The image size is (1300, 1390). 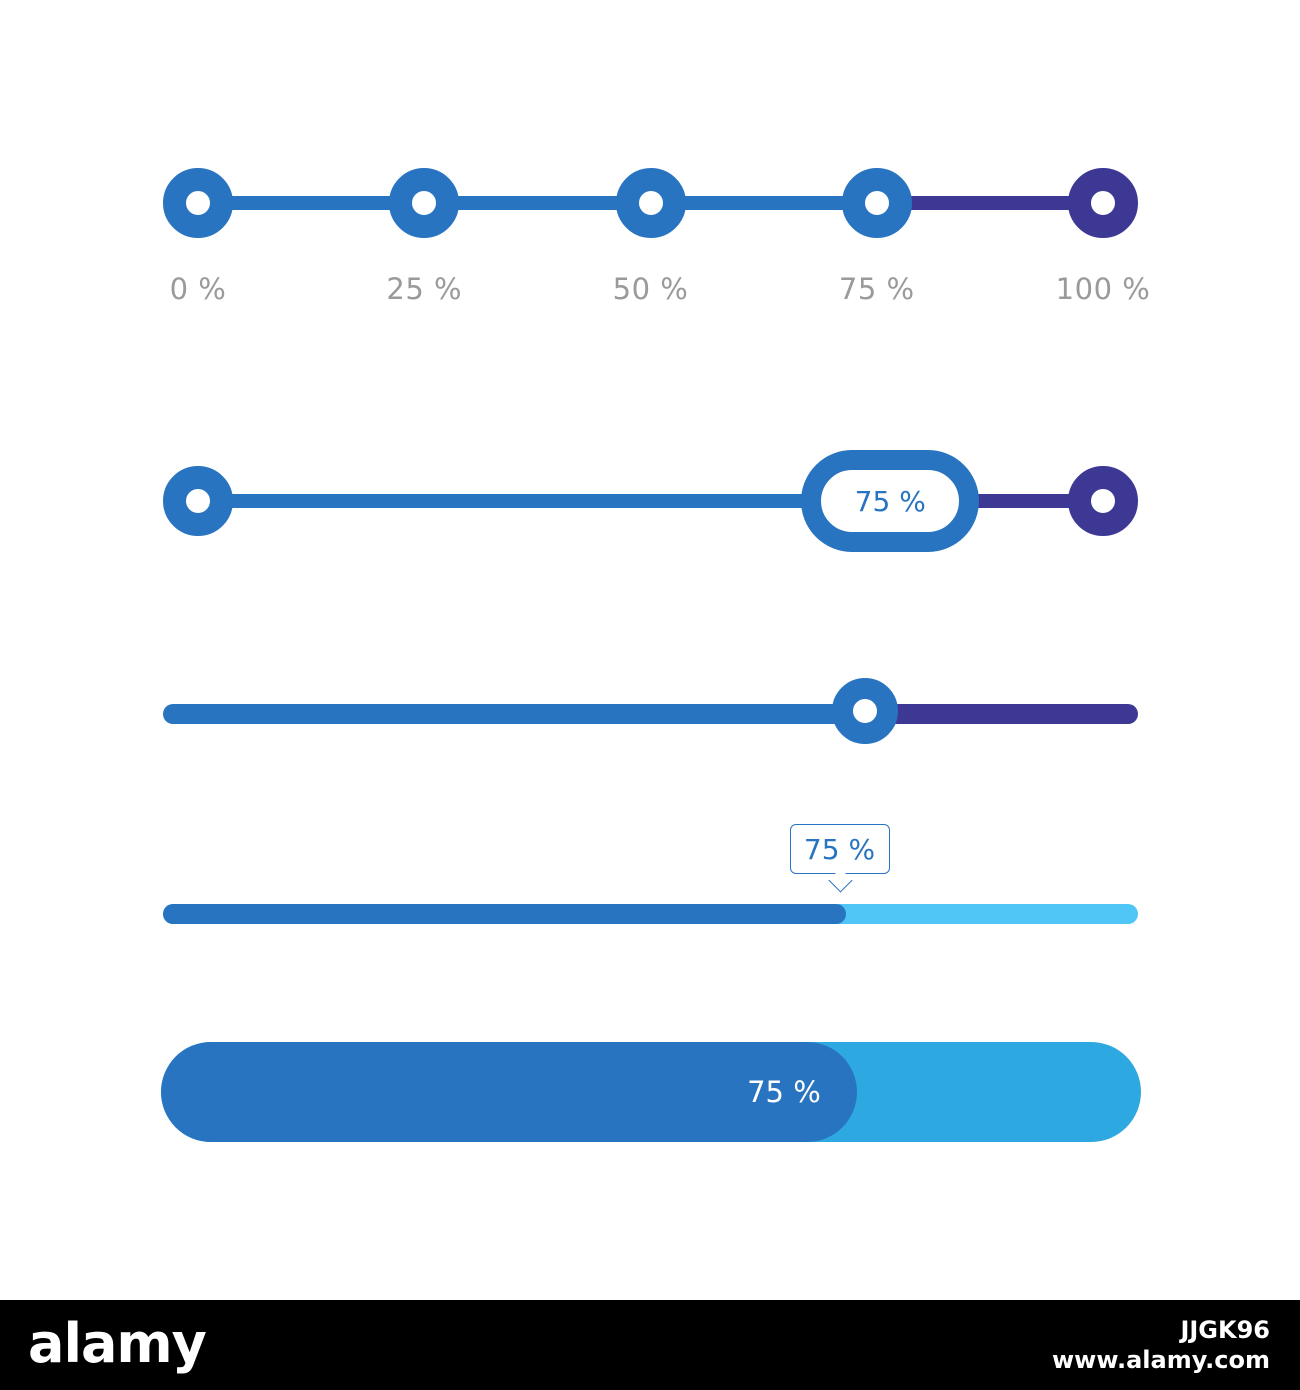 I want to click on image-id: JJGK96, so click(x=1225, y=1330).